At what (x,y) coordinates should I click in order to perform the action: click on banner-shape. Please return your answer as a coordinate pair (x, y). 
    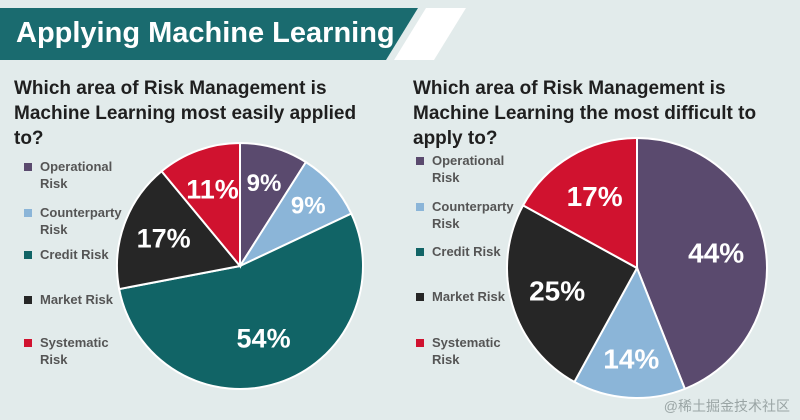
    Looking at the image, I should click on (233, 34).